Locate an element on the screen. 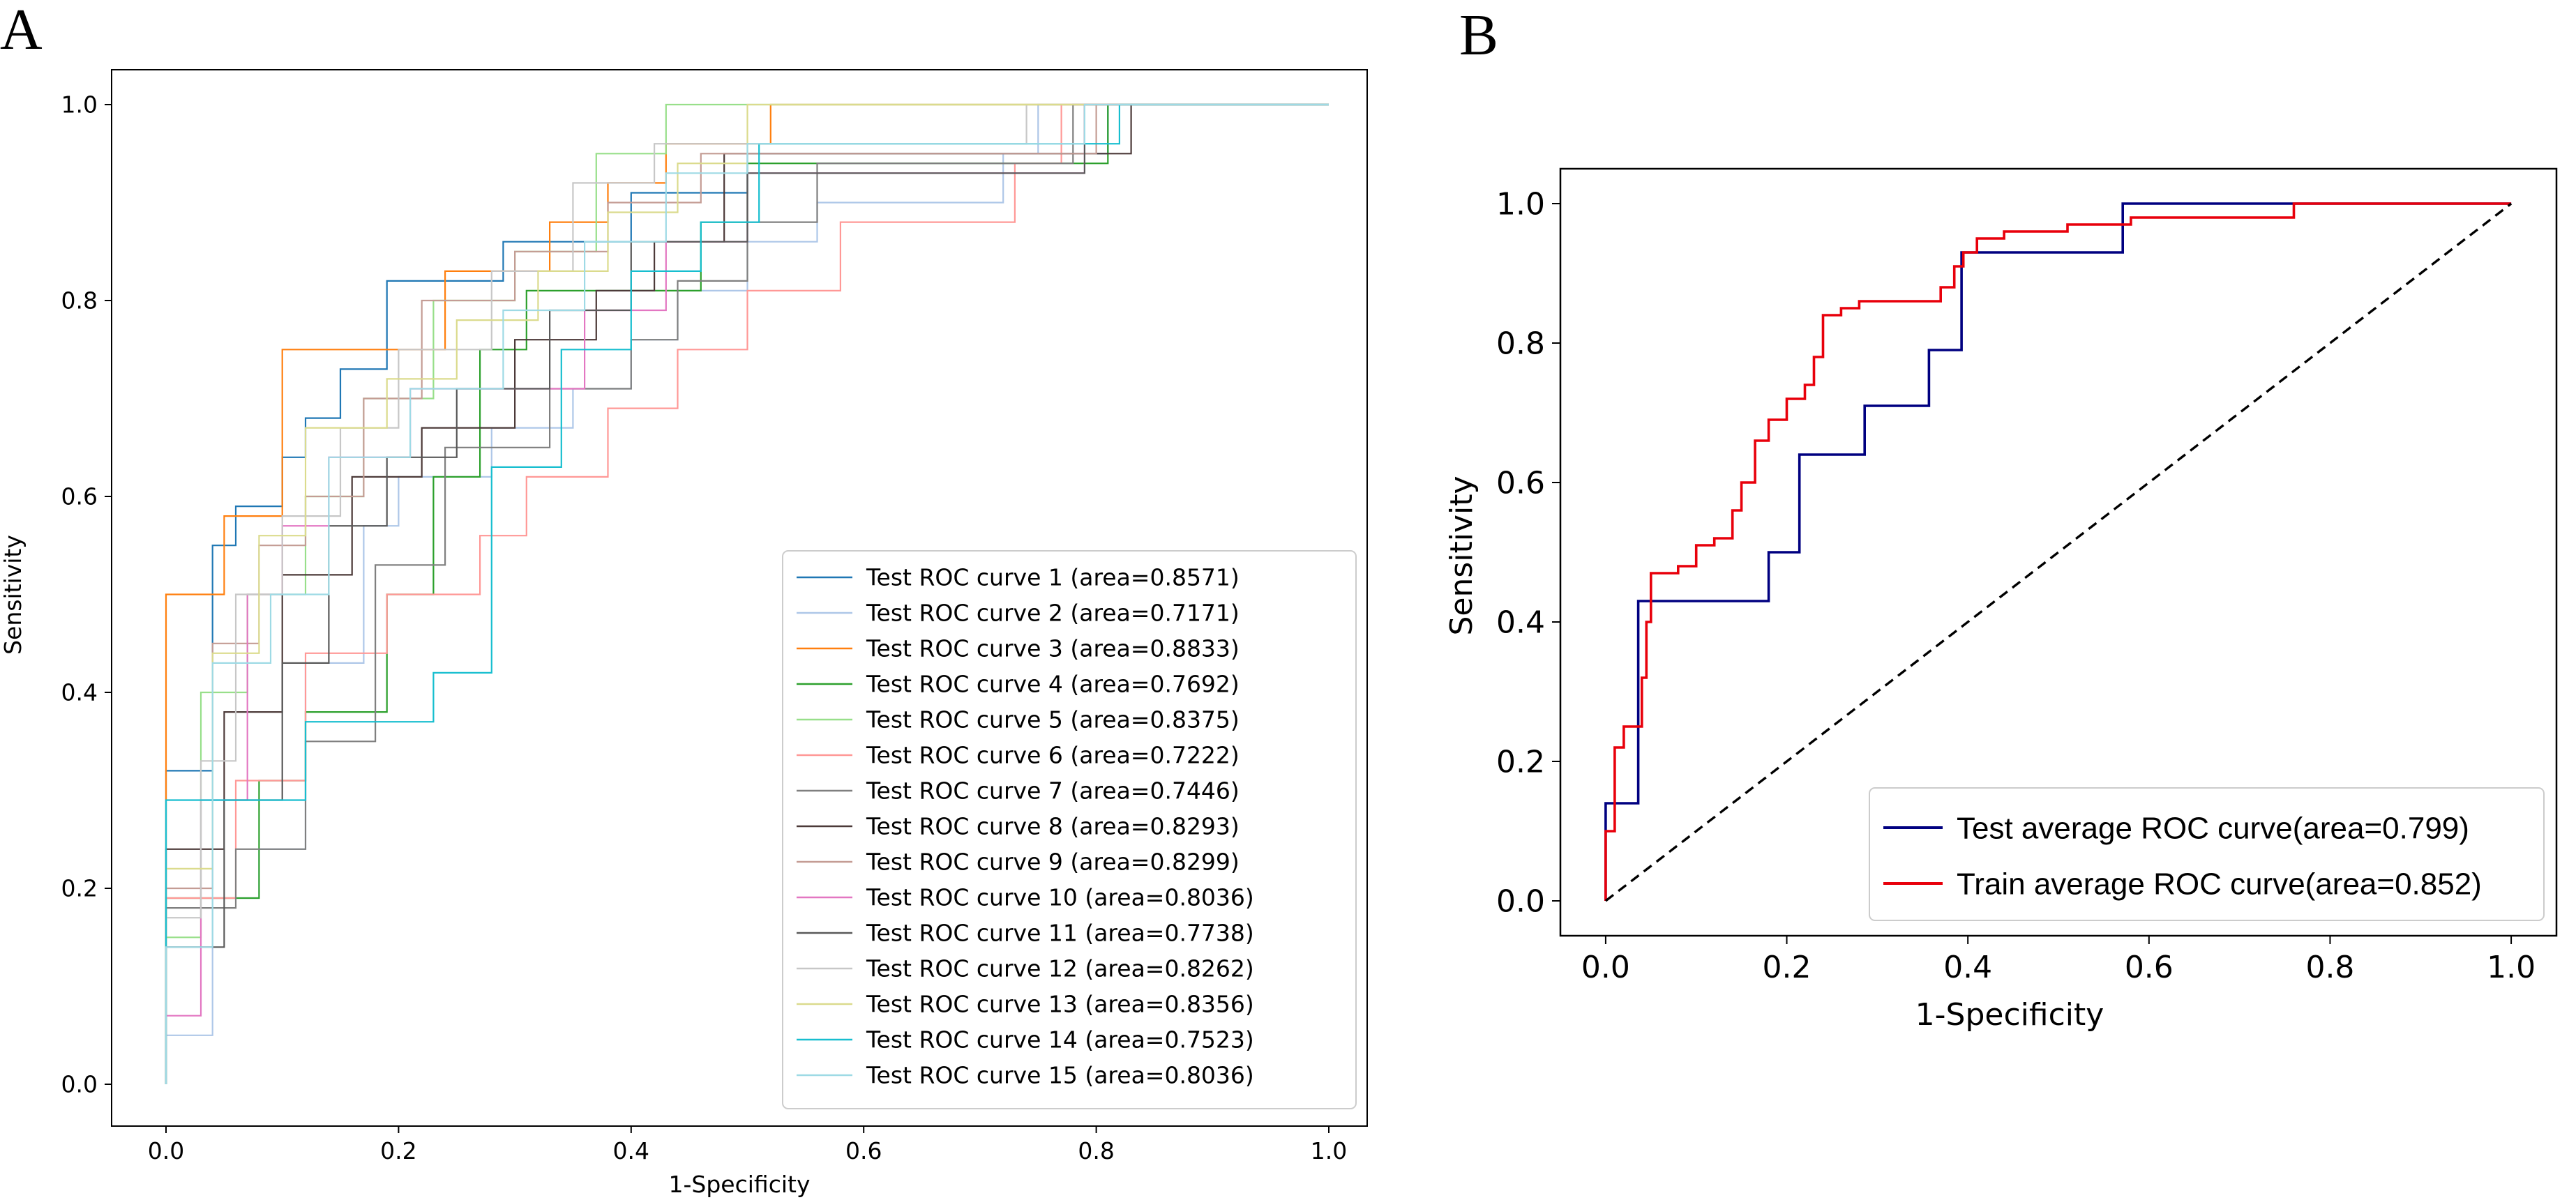  chart-a-x-tick-label: 0.0 is located at coordinates (166, 1150).